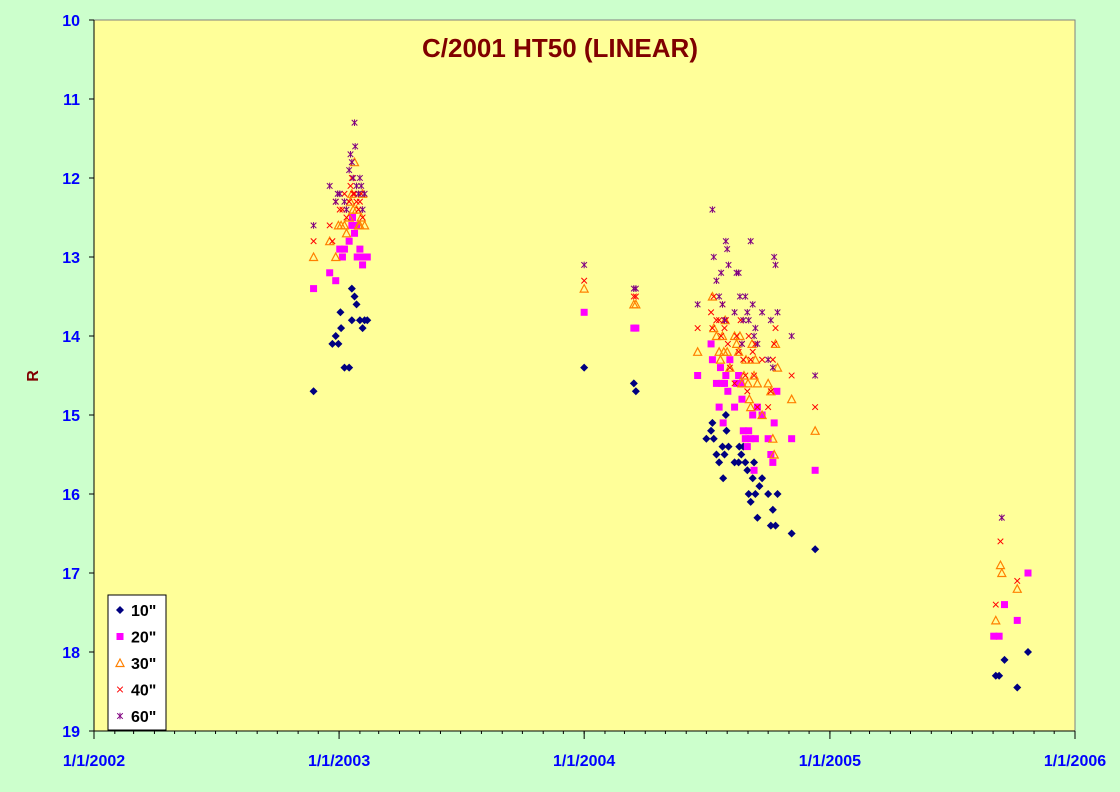 The width and height of the screenshot is (1120, 792). What do you see at coordinates (137, 662) in the screenshot?
I see `legend: 10" 20" 30" 40" 60"` at bounding box center [137, 662].